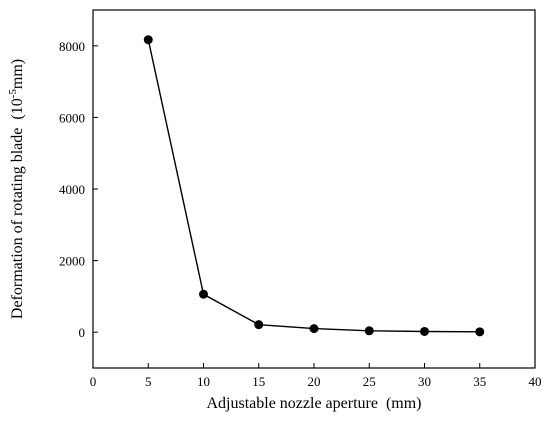 Image resolution: width=550 pixels, height=423 pixels. I want to click on y-tick-label: 4000, so click(72, 189).